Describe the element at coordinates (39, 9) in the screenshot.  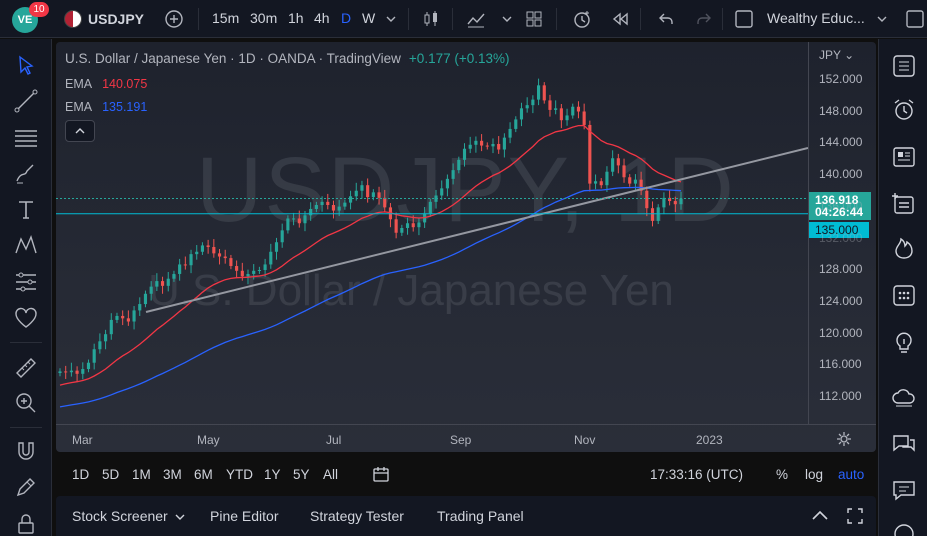
I see `notification-badge: 10` at that location.